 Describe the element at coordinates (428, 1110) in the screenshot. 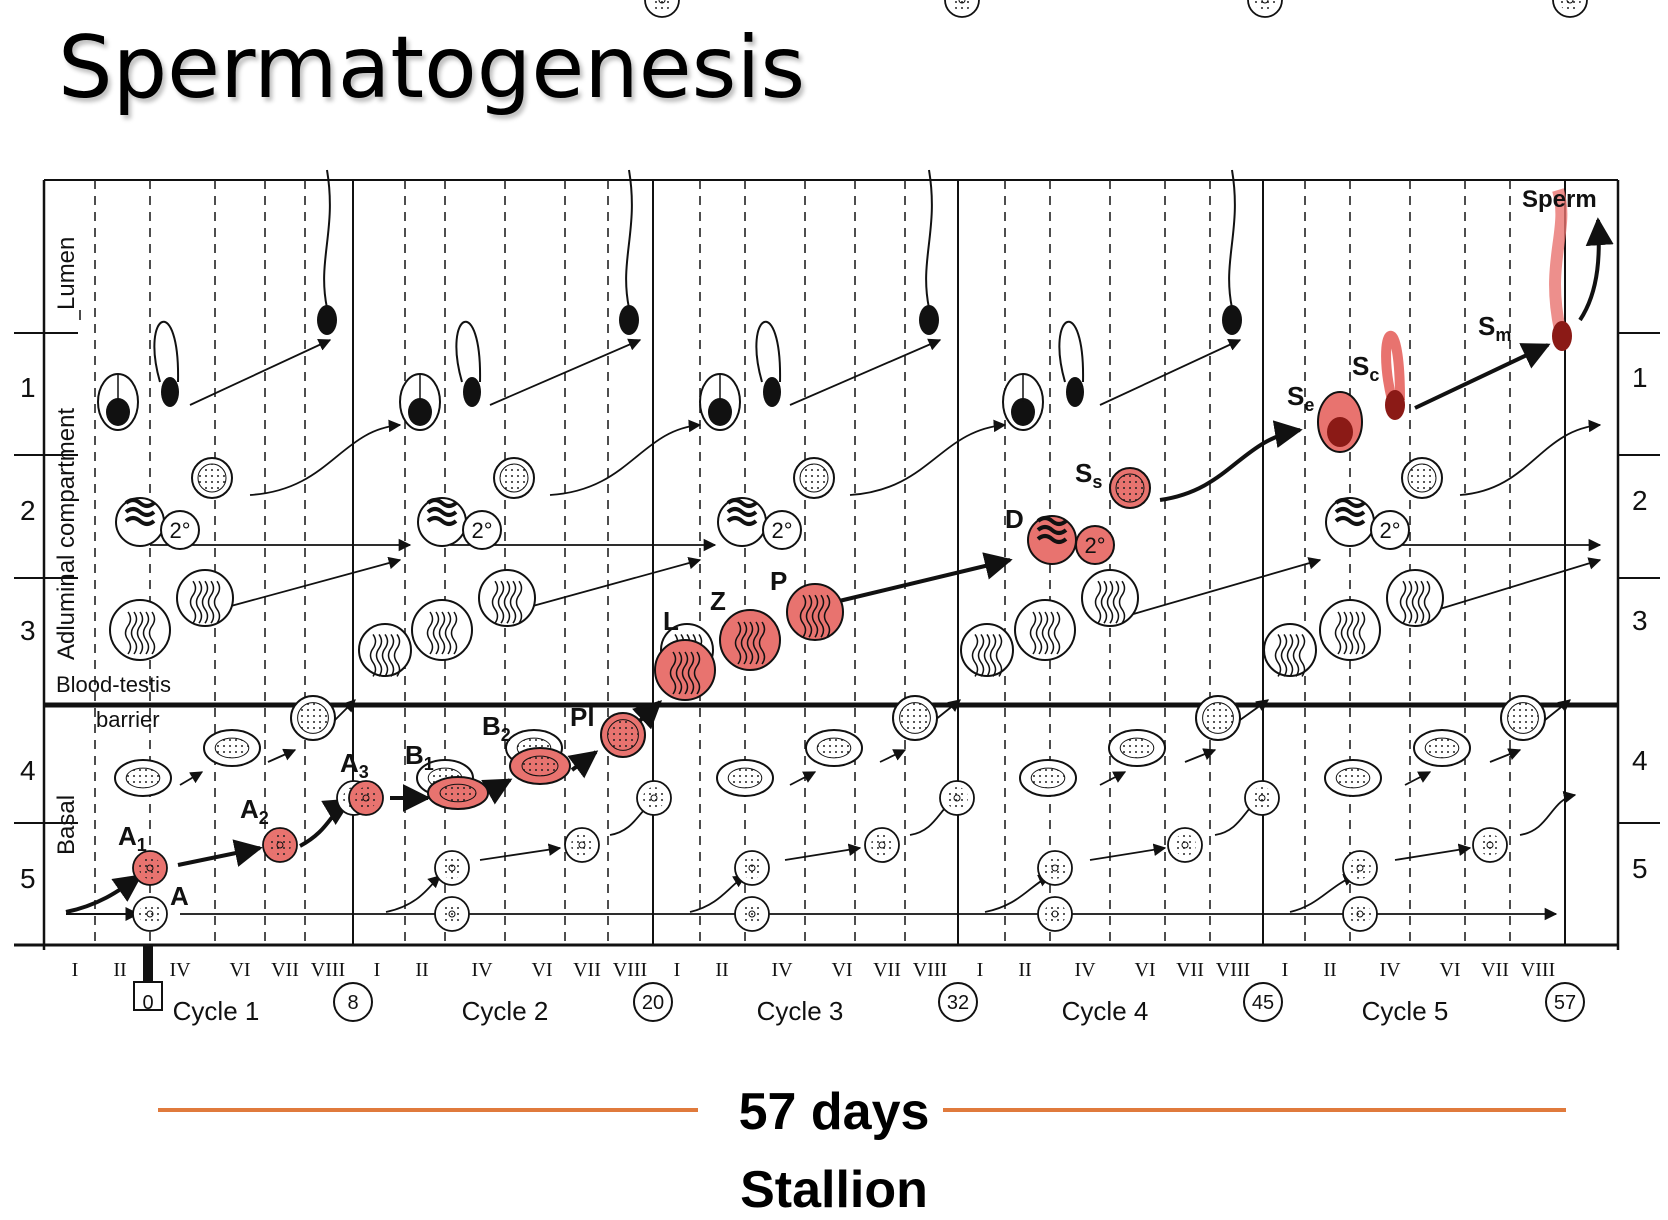

I see `duration-rule-left` at that location.